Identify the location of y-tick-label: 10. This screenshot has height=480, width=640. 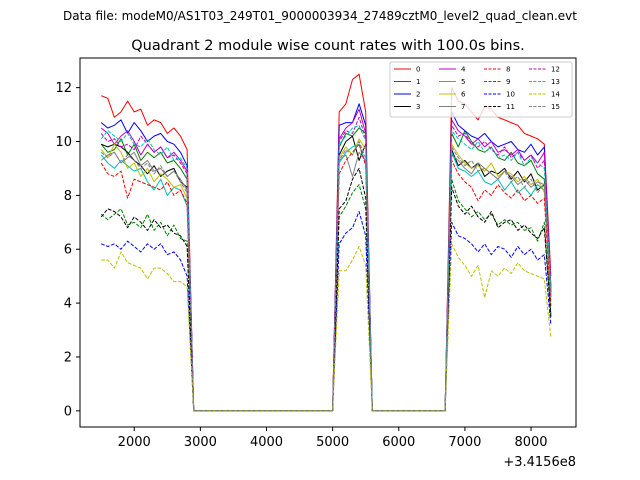
(63, 142).